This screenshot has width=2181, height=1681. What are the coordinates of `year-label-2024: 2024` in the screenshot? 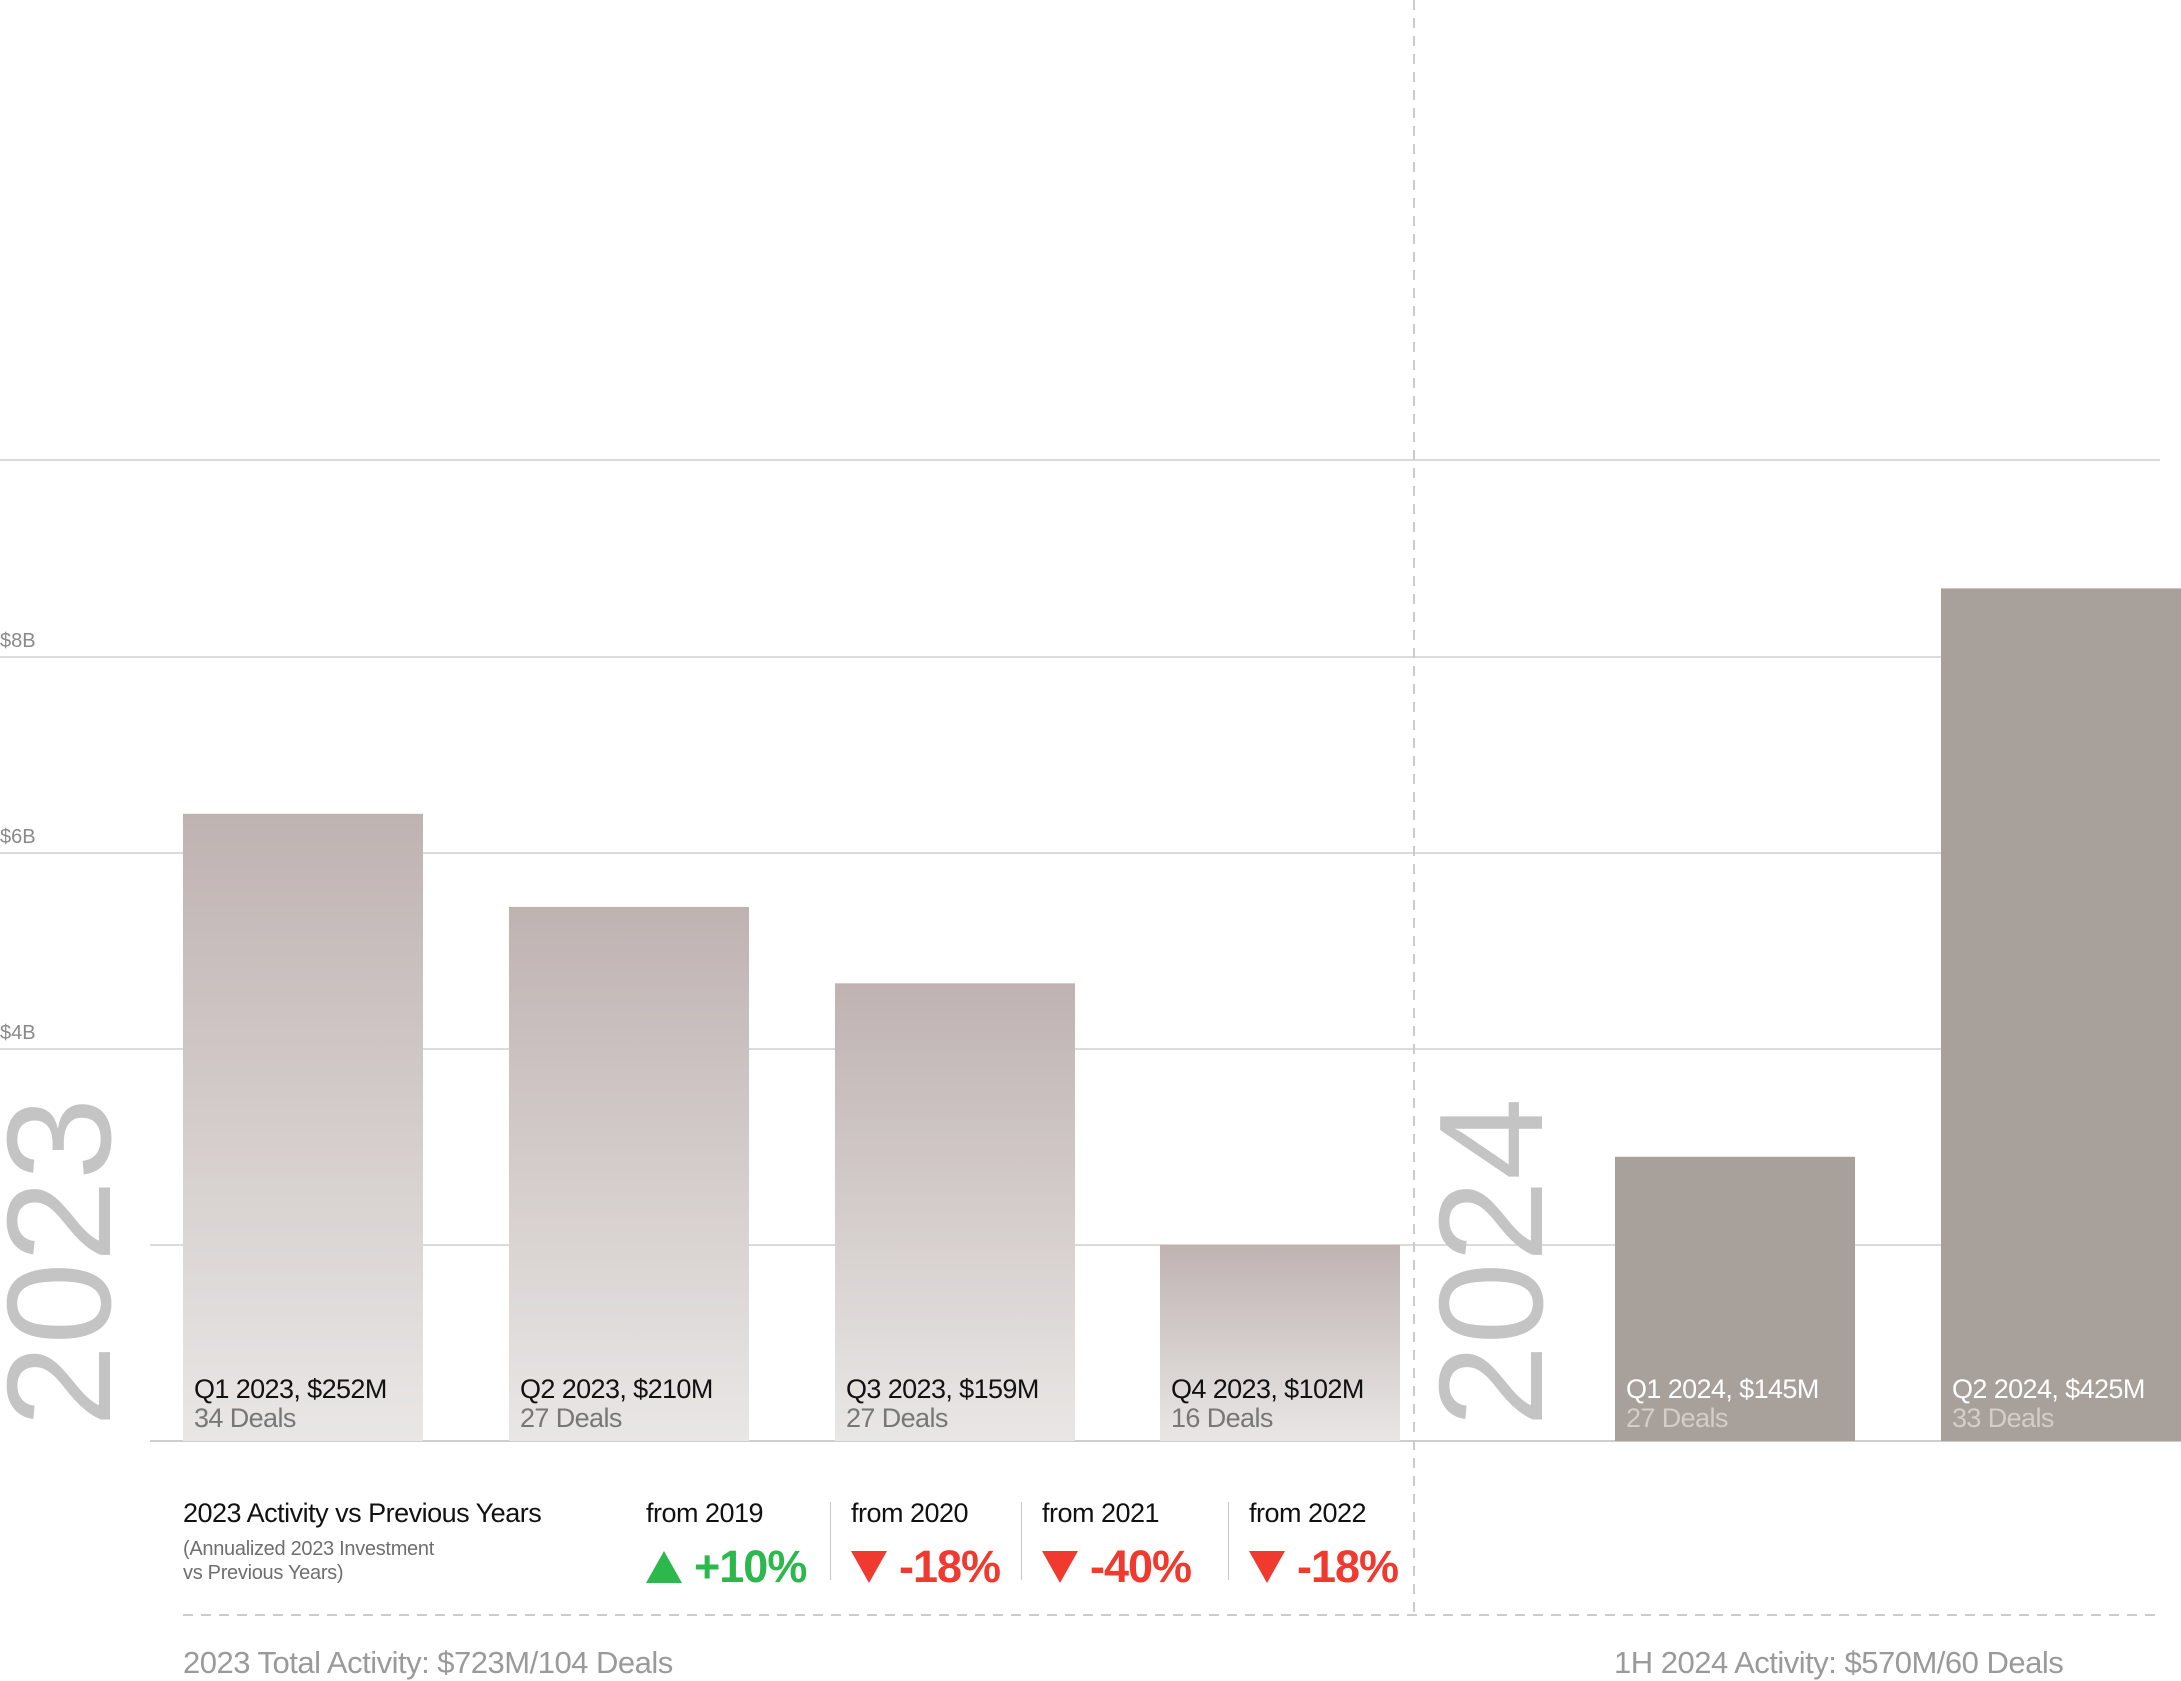 It's located at (1491, 1262).